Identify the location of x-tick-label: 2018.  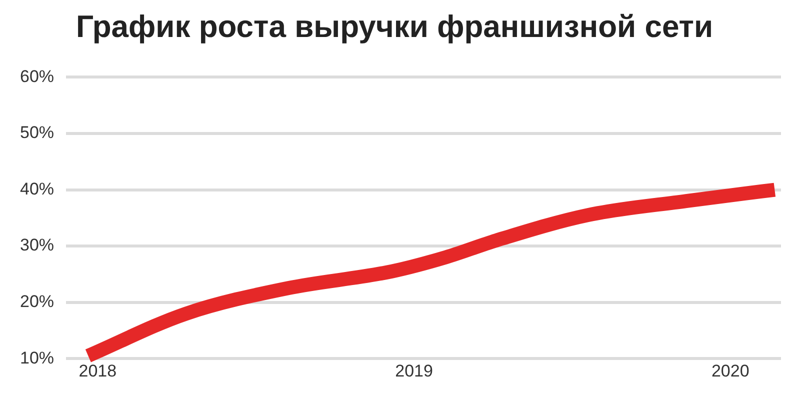
(97, 370).